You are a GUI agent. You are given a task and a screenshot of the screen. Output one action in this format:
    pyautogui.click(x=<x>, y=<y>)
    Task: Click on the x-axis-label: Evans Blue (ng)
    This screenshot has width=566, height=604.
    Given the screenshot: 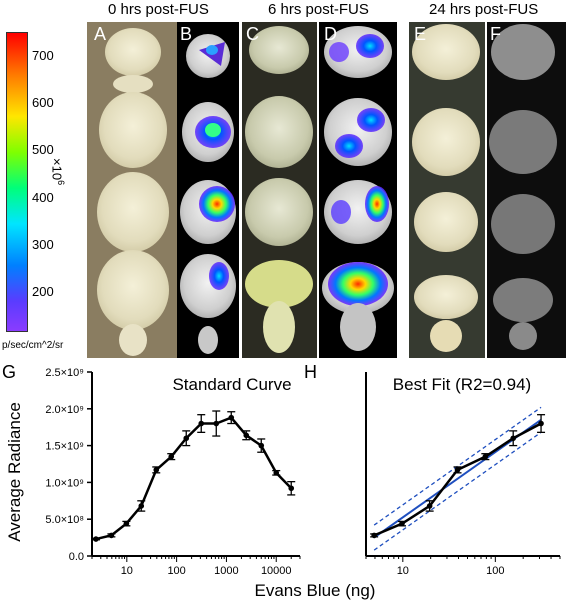 What is the action you would take?
    pyautogui.click(x=315, y=590)
    